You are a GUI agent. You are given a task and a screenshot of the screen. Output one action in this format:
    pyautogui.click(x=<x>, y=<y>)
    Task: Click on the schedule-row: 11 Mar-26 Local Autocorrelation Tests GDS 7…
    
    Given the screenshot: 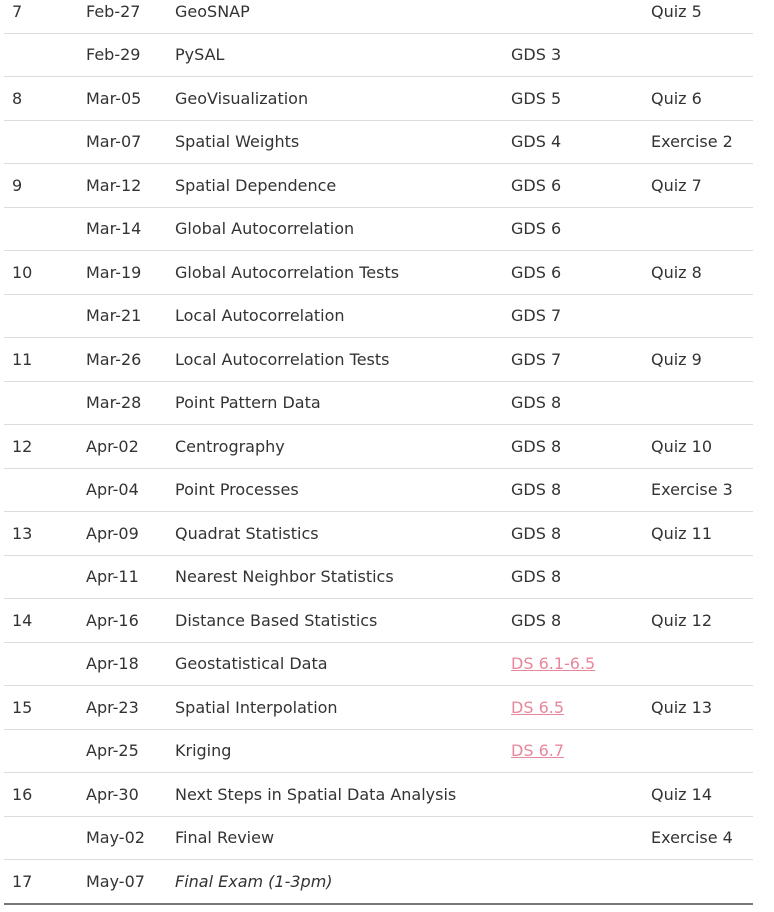 What is the action you would take?
    pyautogui.click(x=378, y=359)
    